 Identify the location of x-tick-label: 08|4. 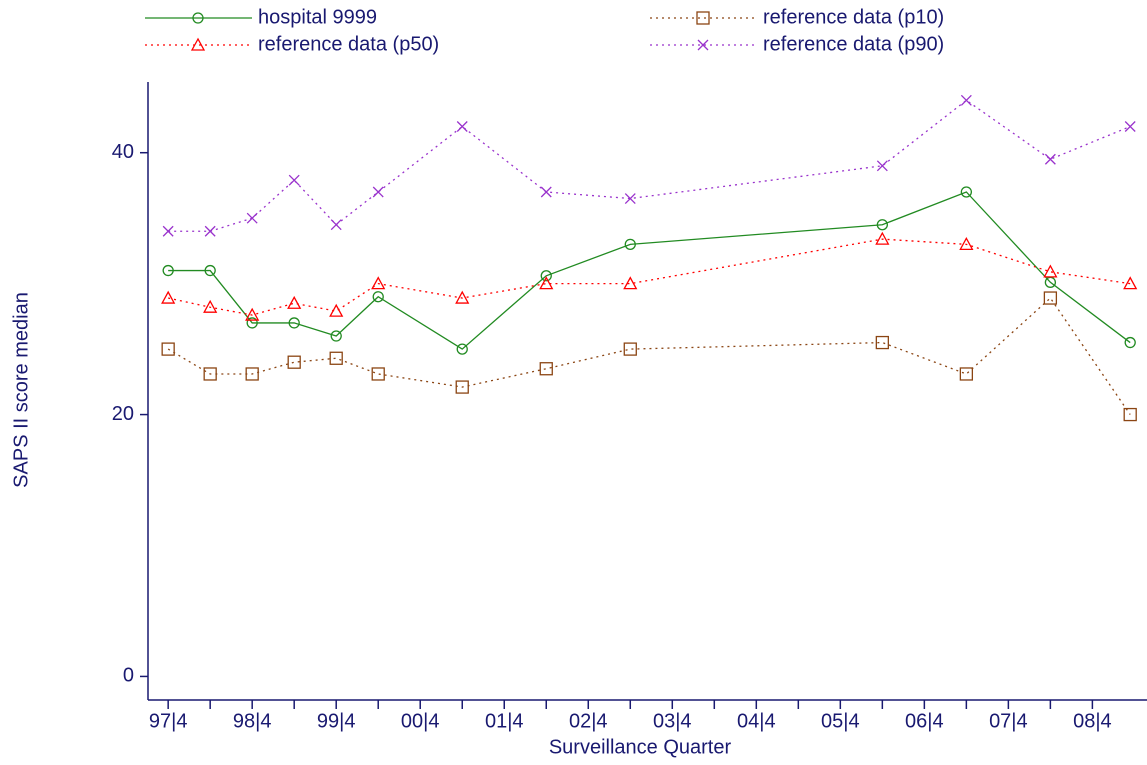
(1092, 721).